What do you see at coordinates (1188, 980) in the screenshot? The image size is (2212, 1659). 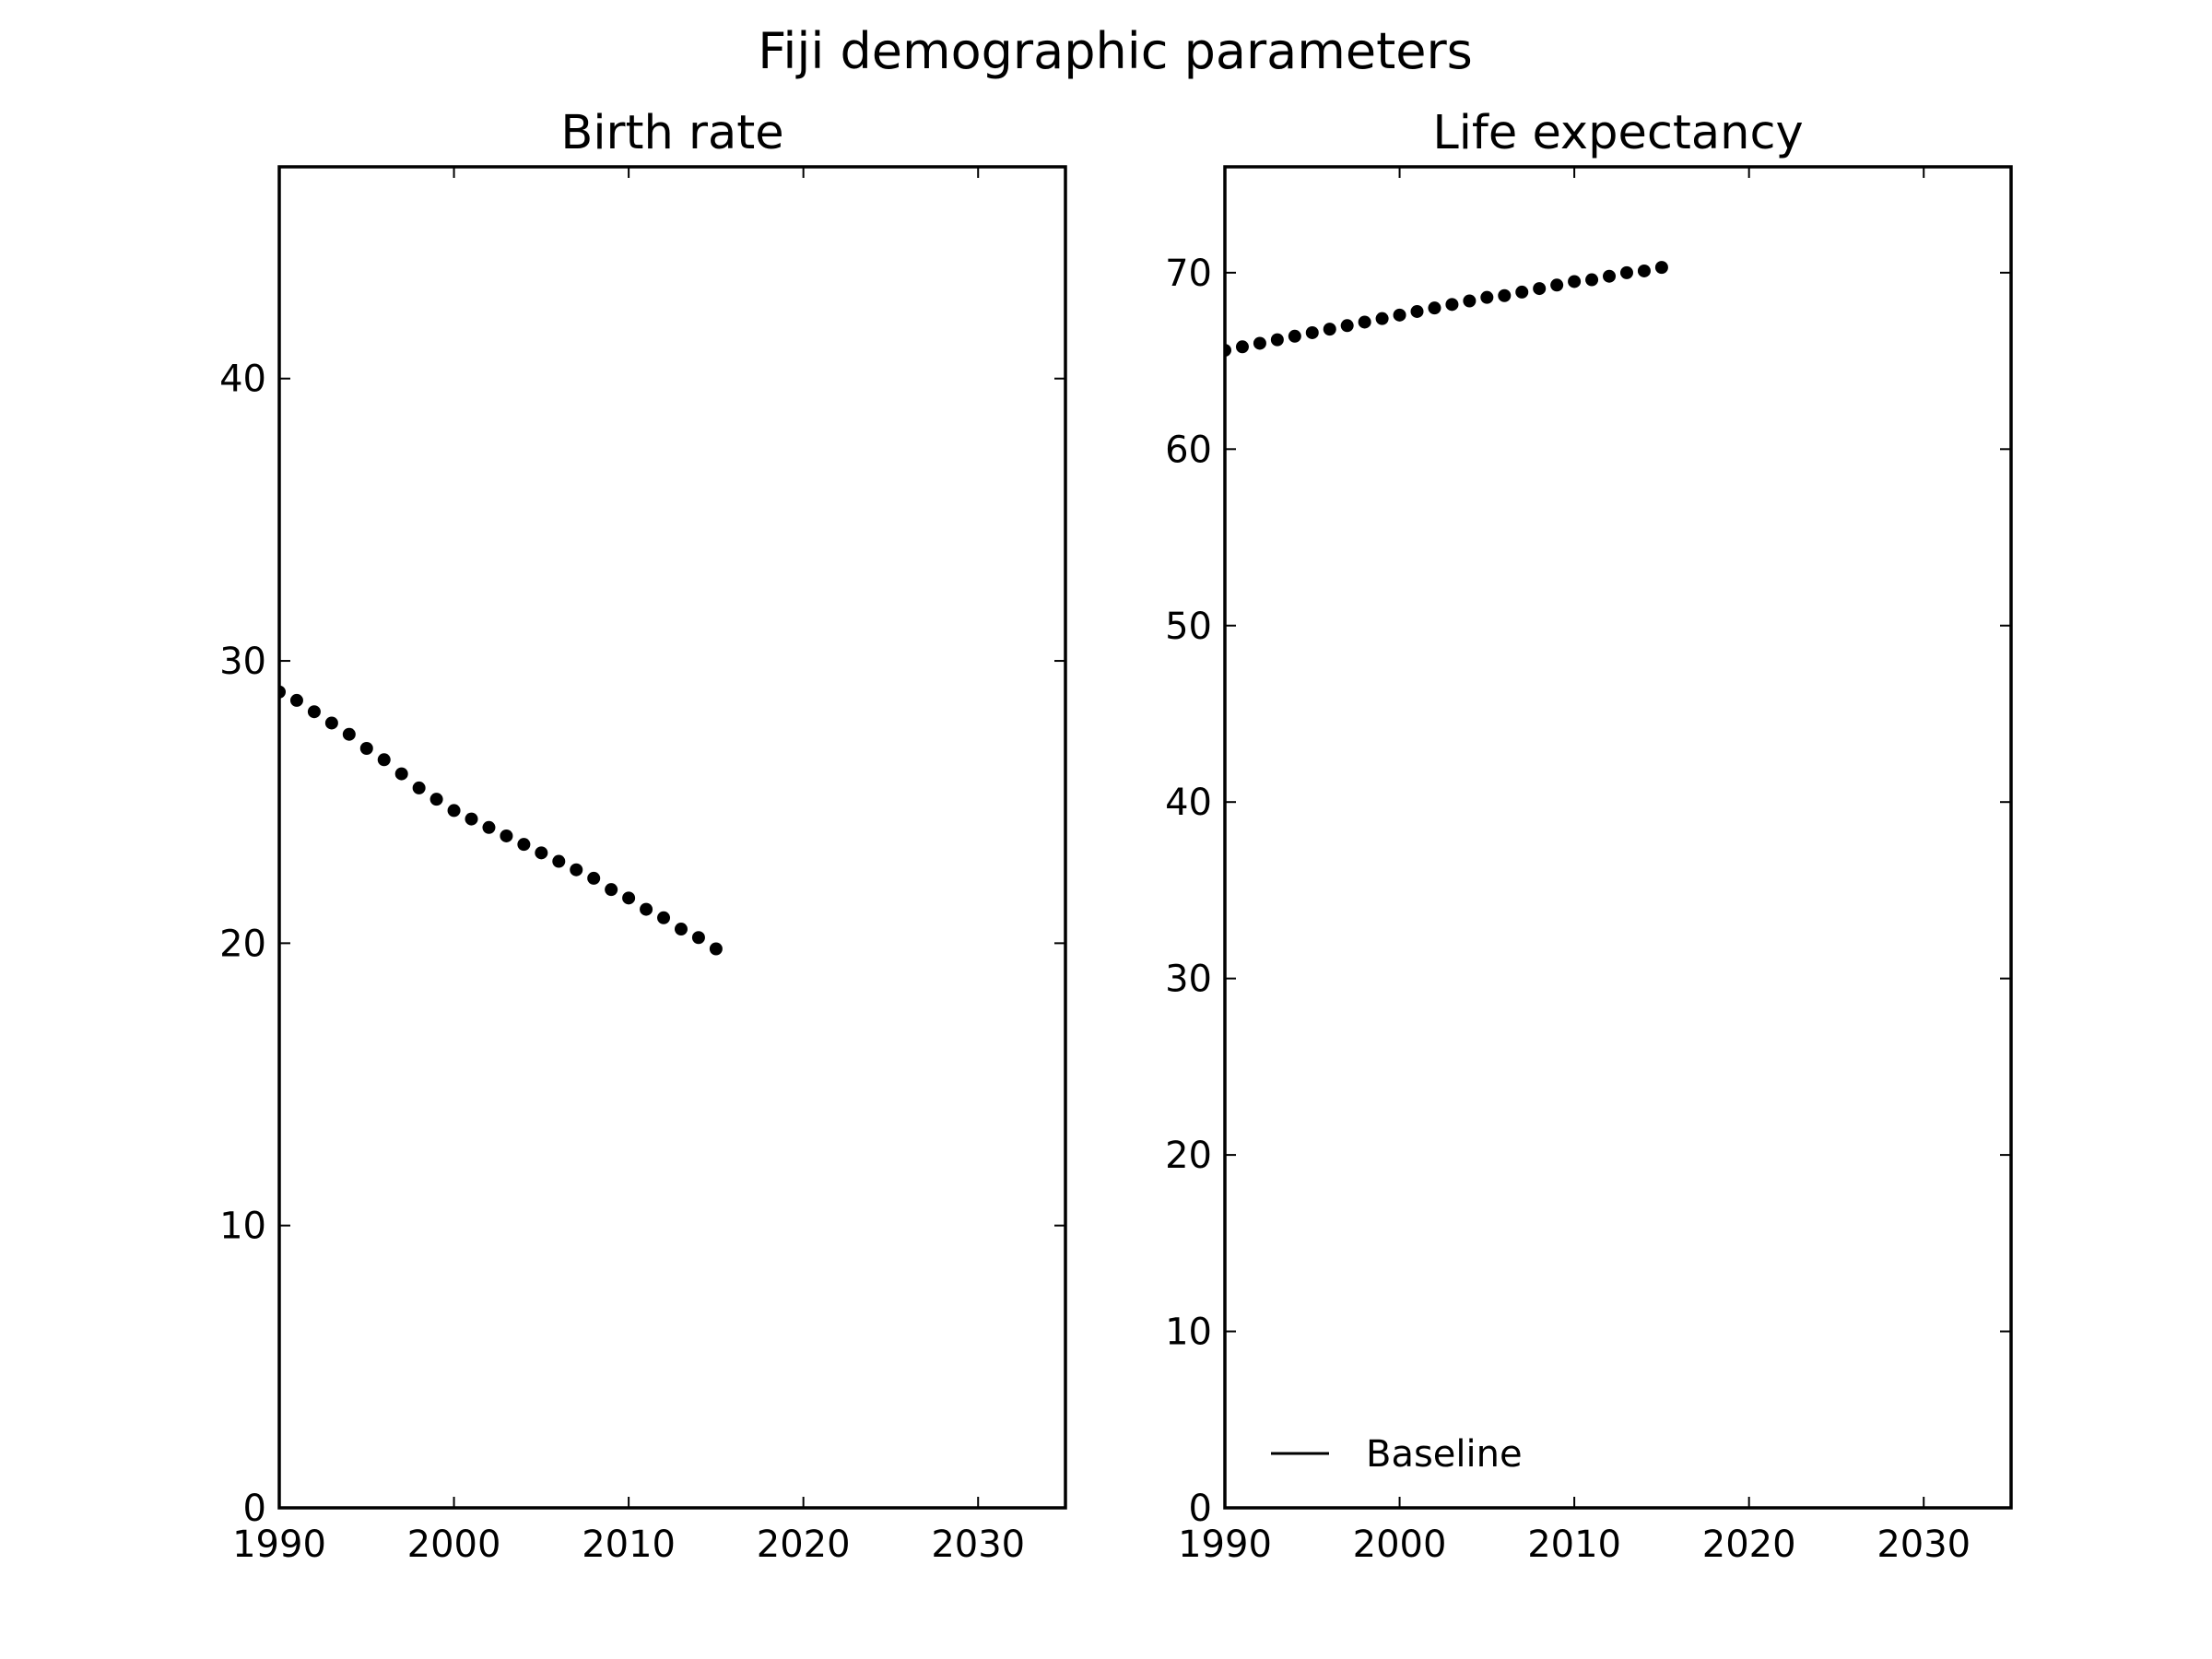 I see `life-expectancy-ytick-label: 30` at bounding box center [1188, 980].